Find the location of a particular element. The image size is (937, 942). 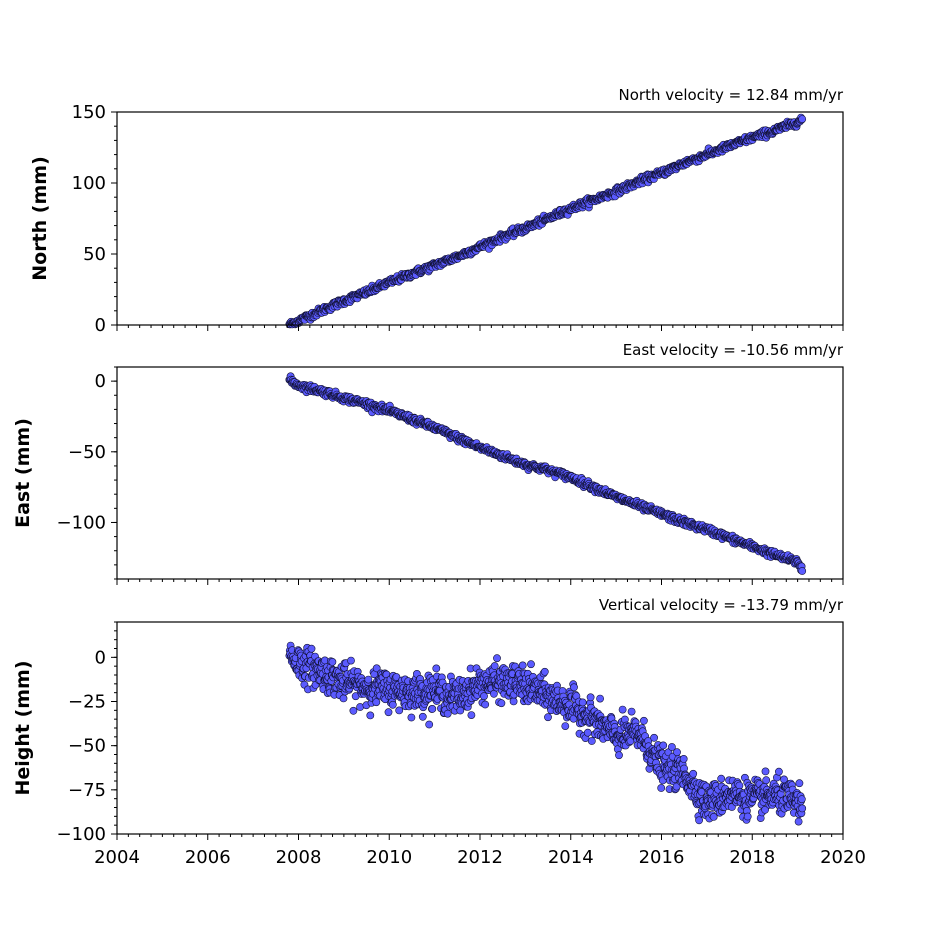

x-tick-label: 2014 is located at coordinates (571, 857).